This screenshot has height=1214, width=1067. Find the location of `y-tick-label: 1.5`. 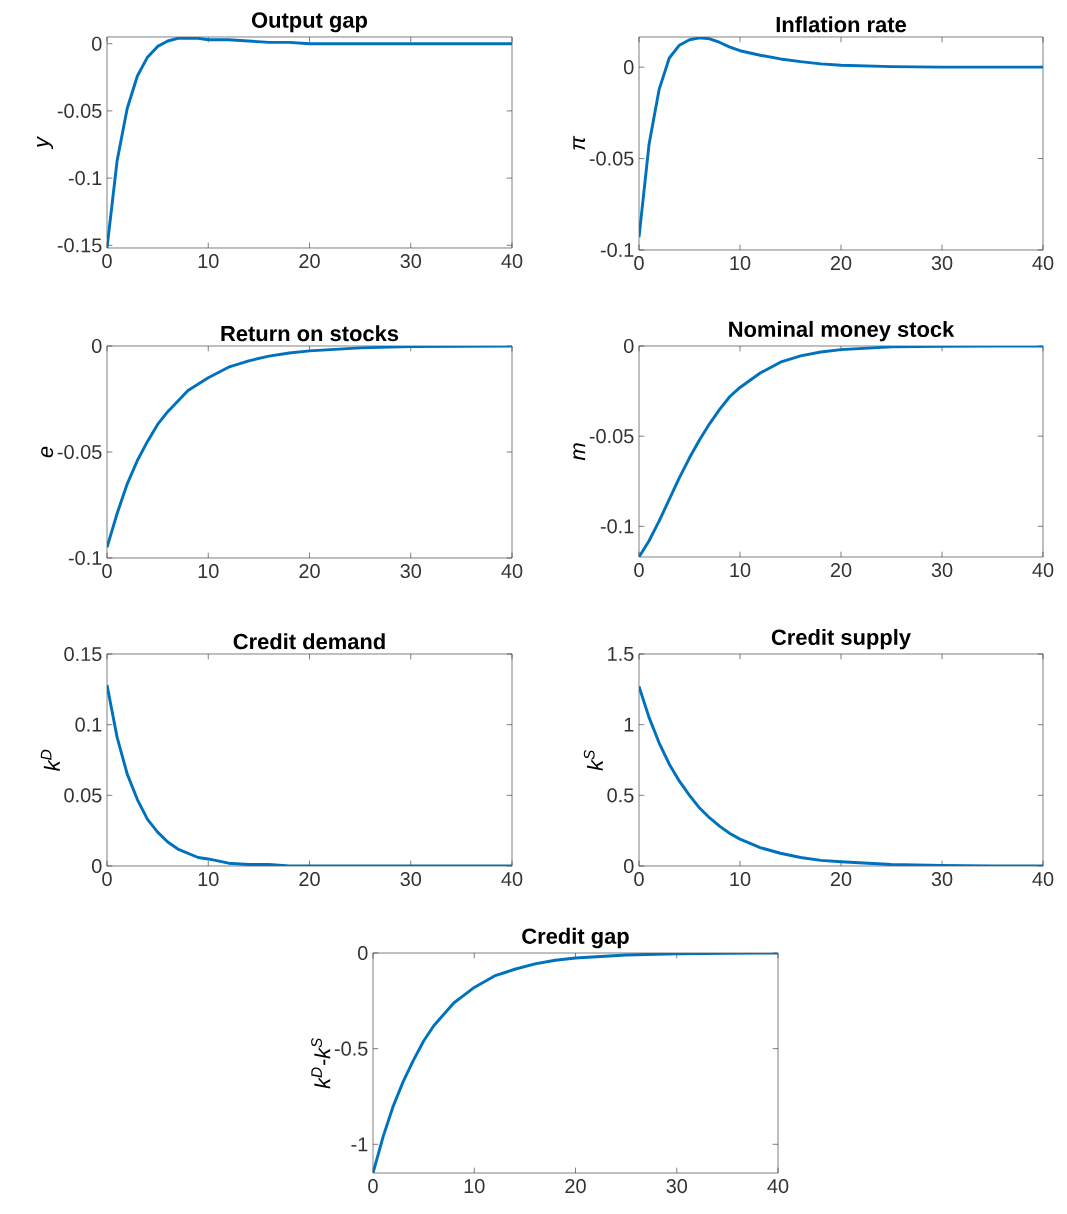

y-tick-label: 1.5 is located at coordinates (621, 654).